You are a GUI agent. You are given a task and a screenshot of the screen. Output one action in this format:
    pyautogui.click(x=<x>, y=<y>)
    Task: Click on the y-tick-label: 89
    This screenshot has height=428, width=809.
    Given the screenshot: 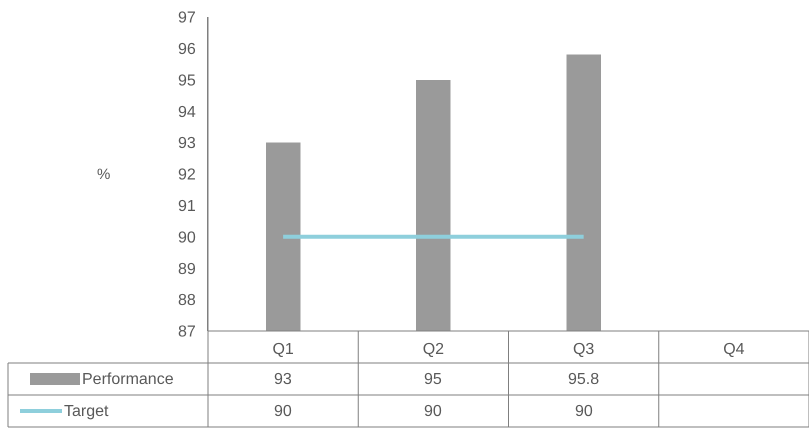 What is the action you would take?
    pyautogui.click(x=187, y=269)
    